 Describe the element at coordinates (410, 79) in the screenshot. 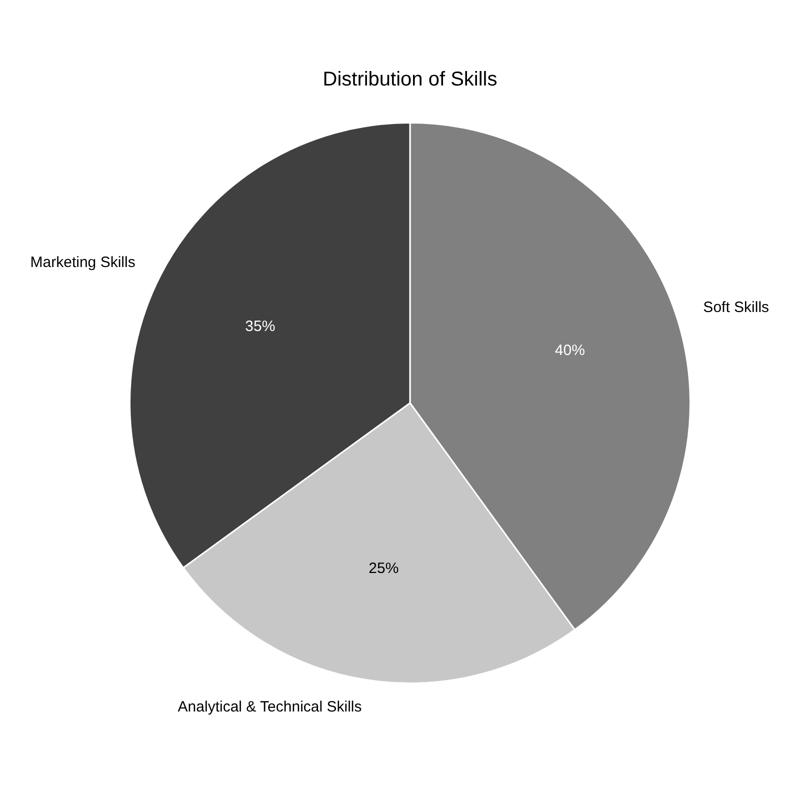

I see `chart-title: Distribution of Skills` at that location.